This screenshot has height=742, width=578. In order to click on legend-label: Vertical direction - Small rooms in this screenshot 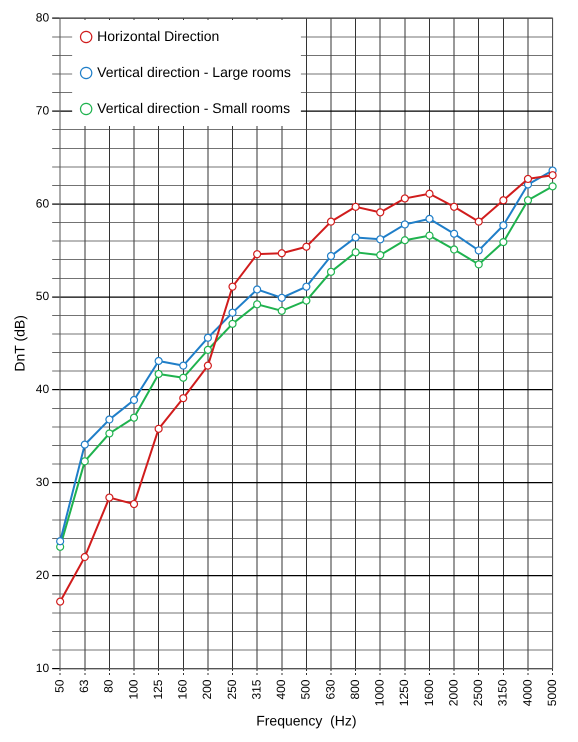, I will do `click(193, 108)`.